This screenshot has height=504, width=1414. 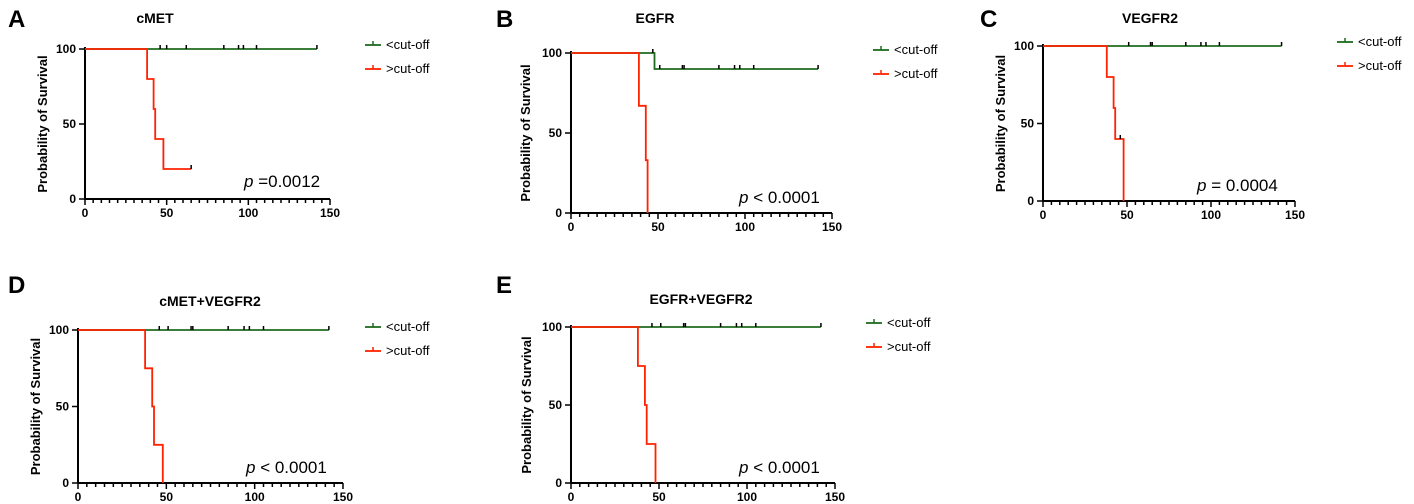 What do you see at coordinates (16, 19) in the screenshot?
I see `panel-letter: A` at bounding box center [16, 19].